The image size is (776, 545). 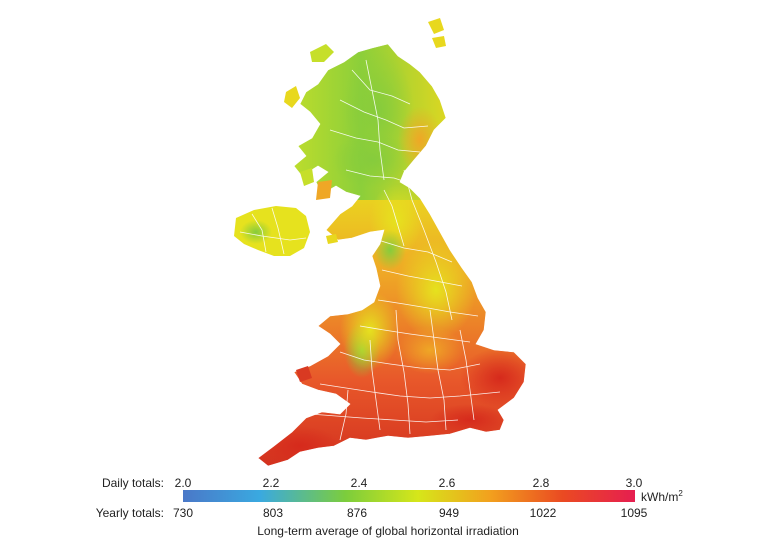 What do you see at coordinates (271, 483) in the screenshot?
I see `daily-tick: 2.2` at bounding box center [271, 483].